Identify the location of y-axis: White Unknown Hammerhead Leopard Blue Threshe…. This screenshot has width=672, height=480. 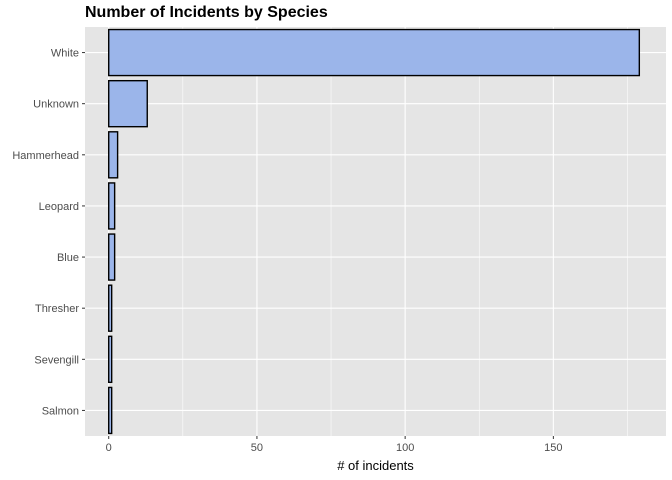
(48, 232).